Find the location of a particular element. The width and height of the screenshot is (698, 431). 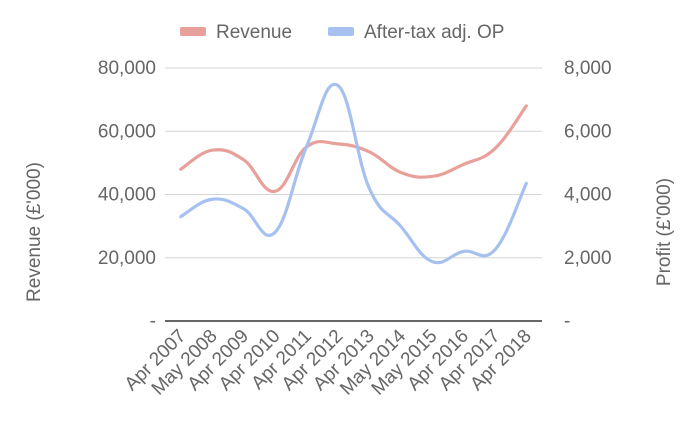

right-tick-label: - is located at coordinates (567, 321).